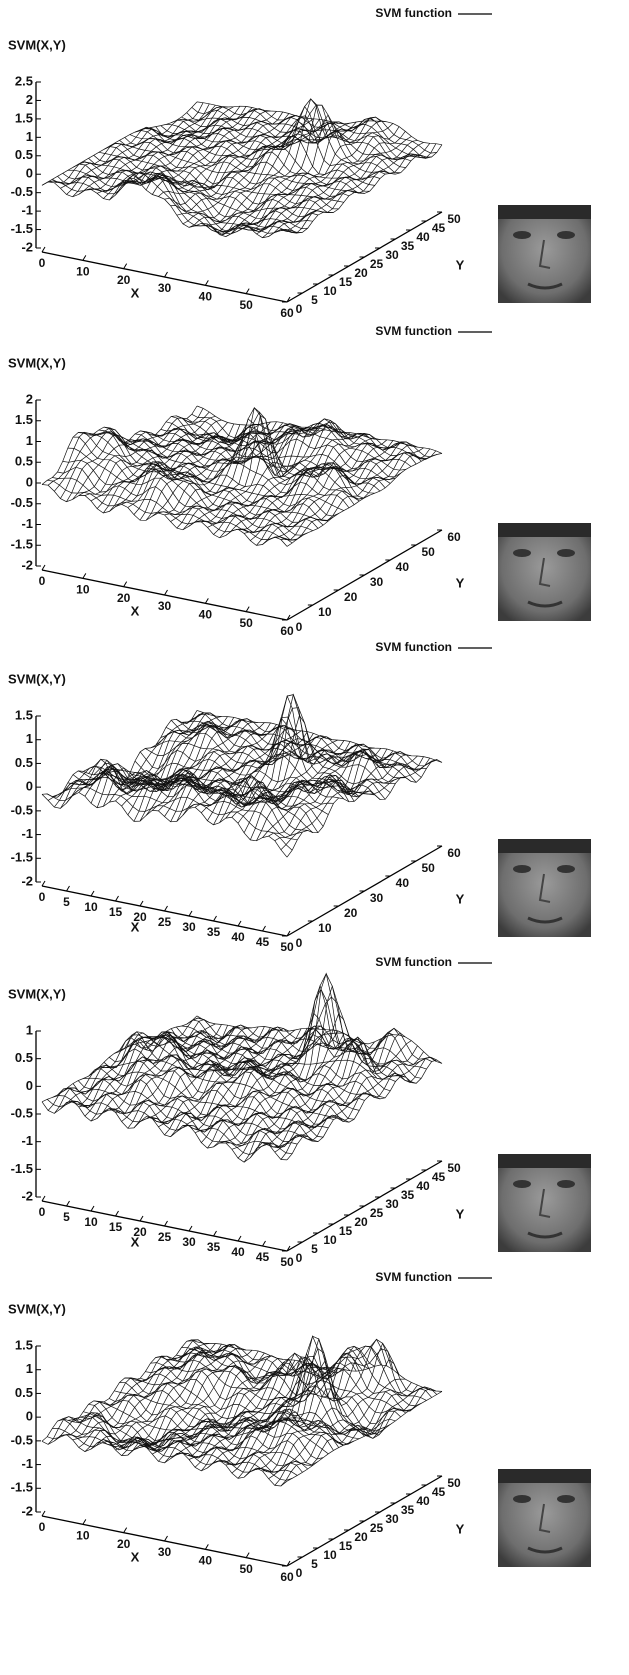 This screenshot has width=629, height=1675. I want to click on z-tick-label: -1.5, so click(22, 228).